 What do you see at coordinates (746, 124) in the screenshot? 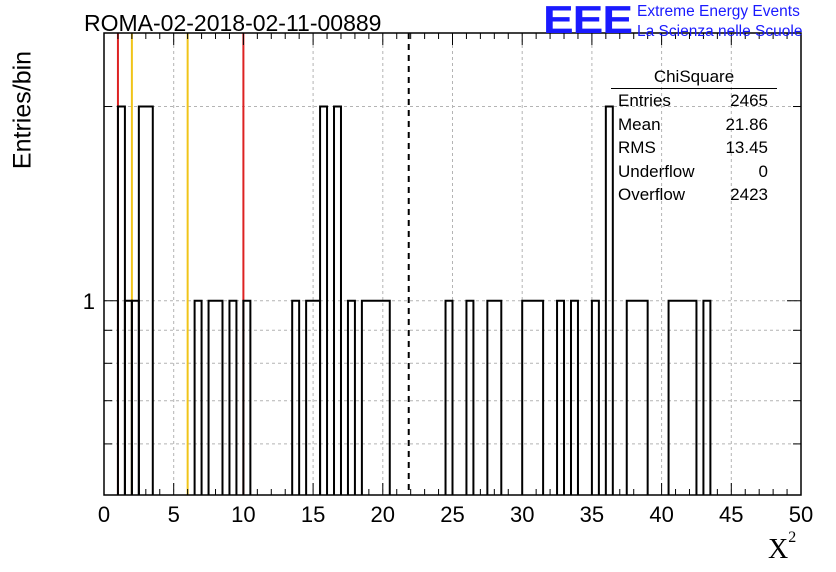
I see `stats-value: 21.86` at bounding box center [746, 124].